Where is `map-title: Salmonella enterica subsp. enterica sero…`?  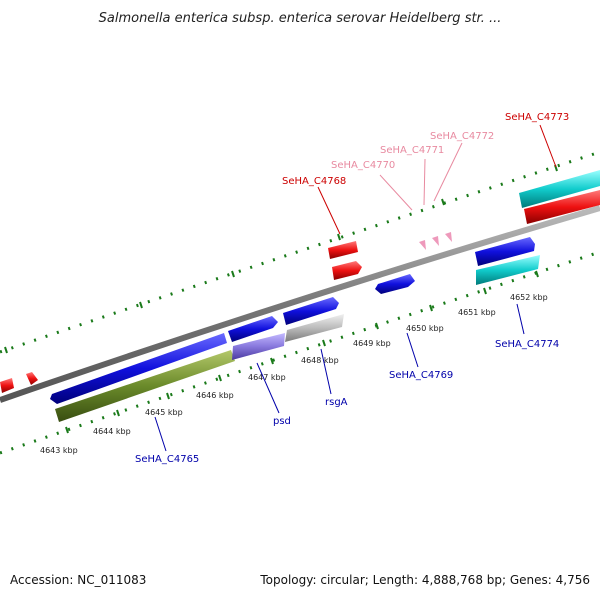
map-title: Salmonella enterica subsp. enterica sero… is located at coordinates (300, 18).